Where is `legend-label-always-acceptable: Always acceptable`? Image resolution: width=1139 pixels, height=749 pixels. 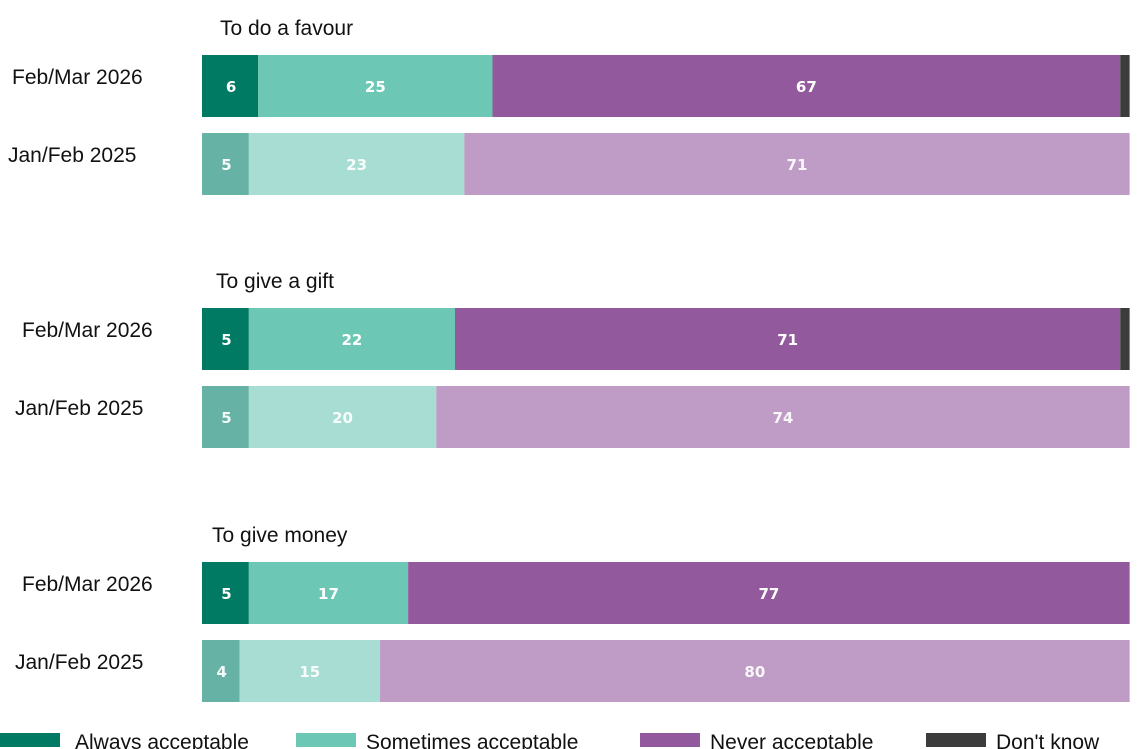
legend-label-always-acceptable: Always acceptable is located at coordinates (162, 740).